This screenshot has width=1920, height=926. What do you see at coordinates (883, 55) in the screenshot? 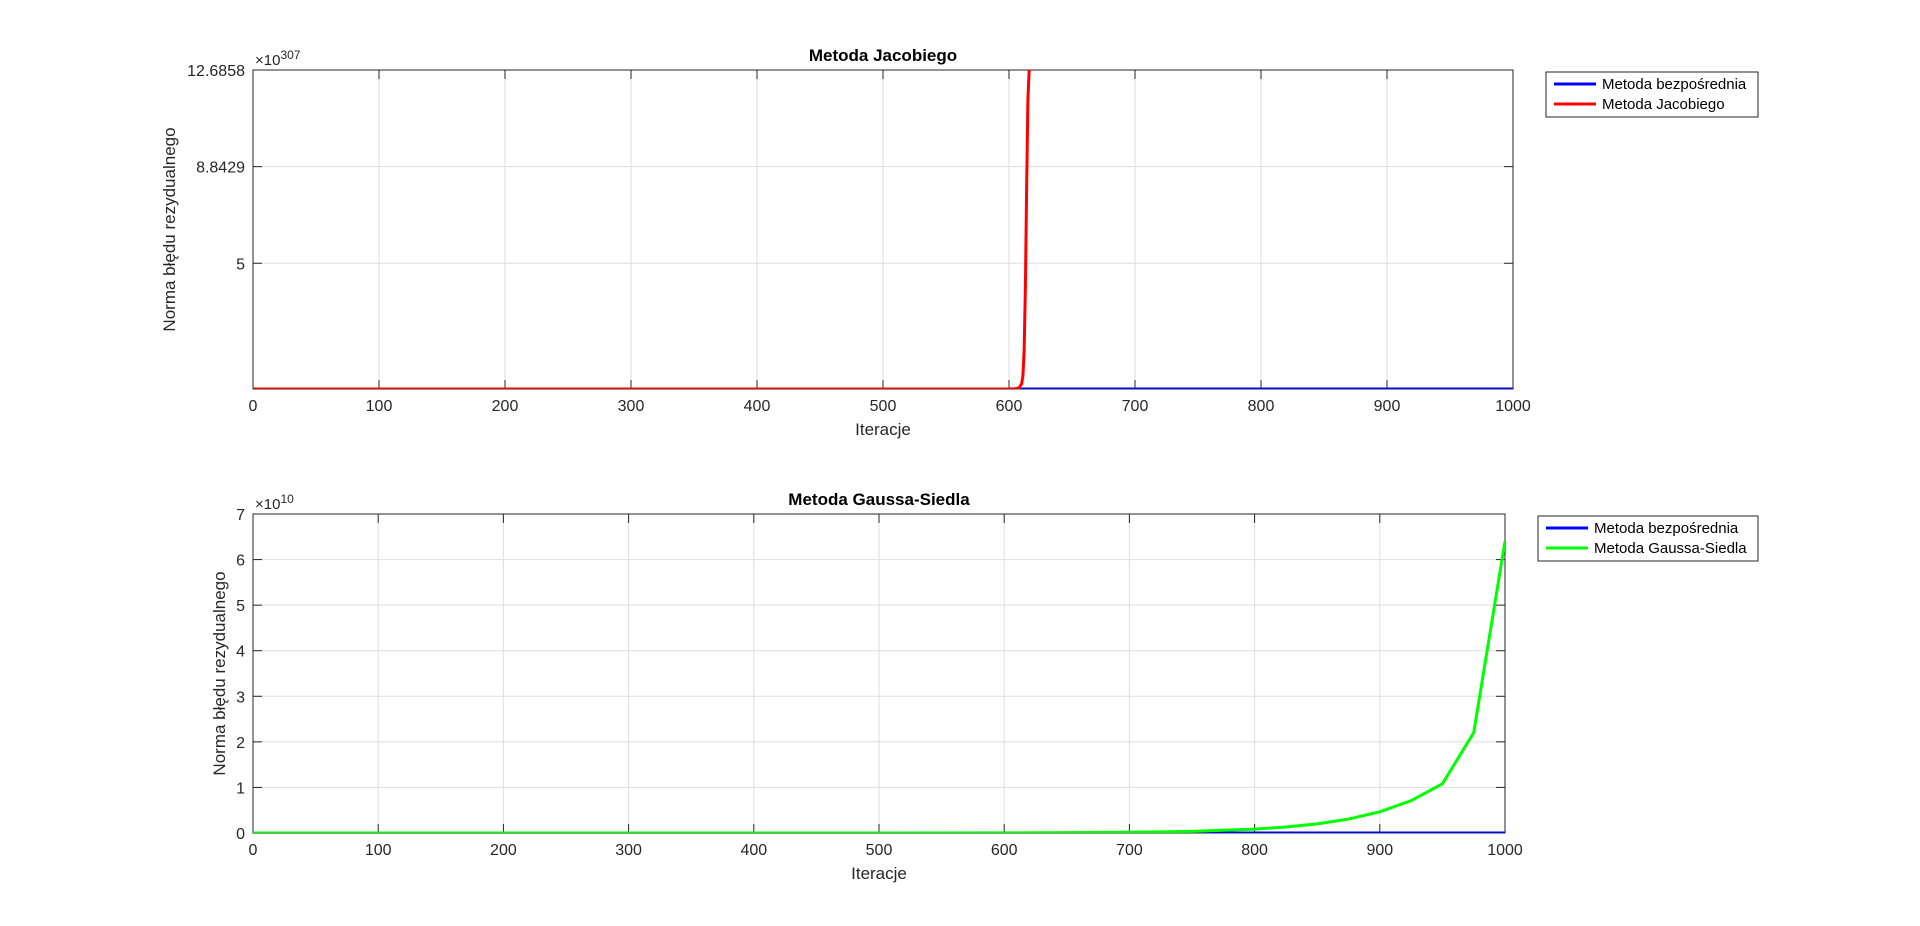
I see `chart-title: Metoda Jacobiego` at bounding box center [883, 55].